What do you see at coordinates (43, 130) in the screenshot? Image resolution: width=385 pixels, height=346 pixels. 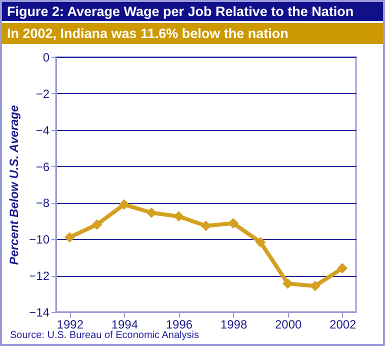 I see `y-tick-label: −4` at bounding box center [43, 130].